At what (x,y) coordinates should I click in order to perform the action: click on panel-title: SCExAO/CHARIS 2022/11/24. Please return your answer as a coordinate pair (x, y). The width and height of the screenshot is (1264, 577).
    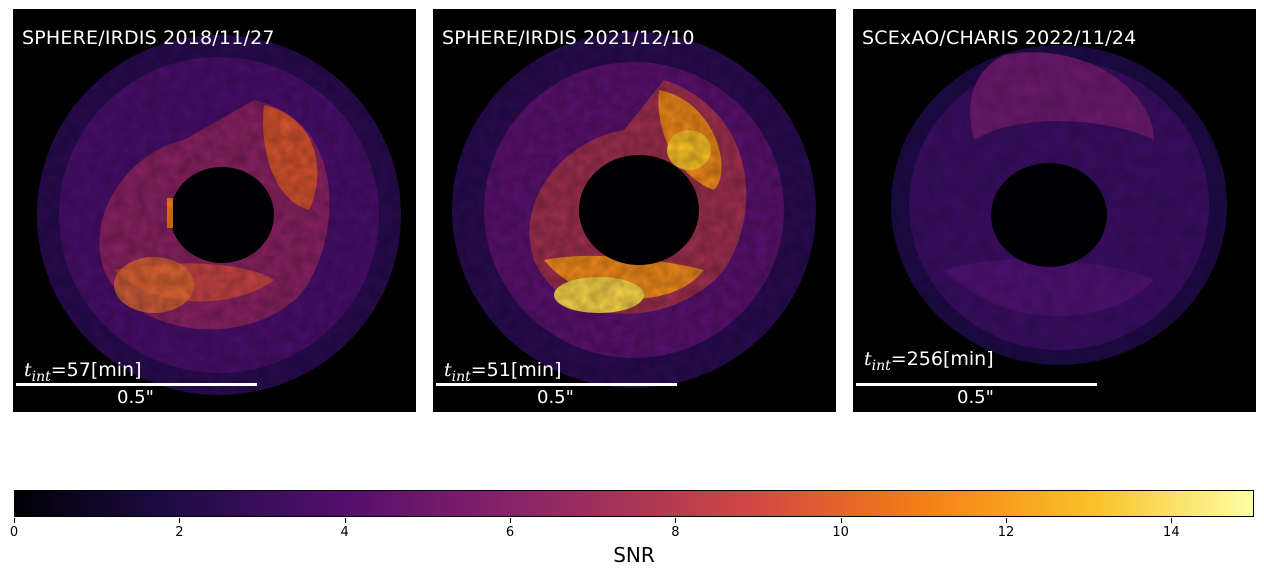
    Looking at the image, I should click on (999, 38).